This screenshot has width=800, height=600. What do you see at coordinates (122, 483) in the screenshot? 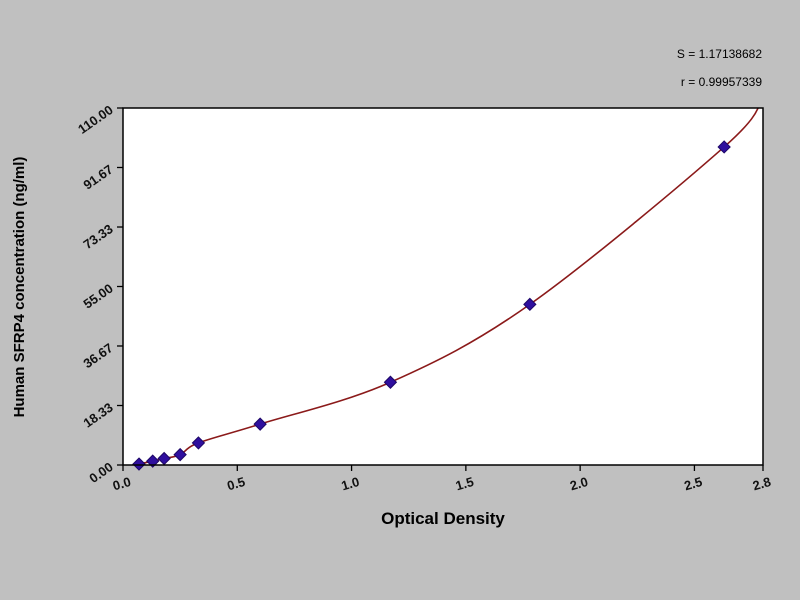
I see `x-tick-label: 0.0` at bounding box center [122, 483].